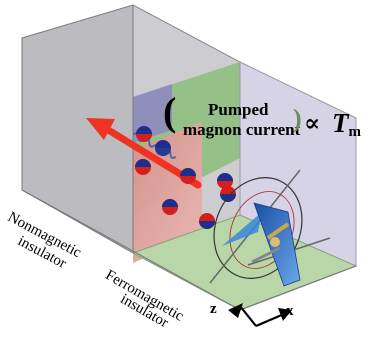  What do you see at coordinates (213, 309) in the screenshot?
I see `axis-z-label: z` at bounding box center [213, 309].